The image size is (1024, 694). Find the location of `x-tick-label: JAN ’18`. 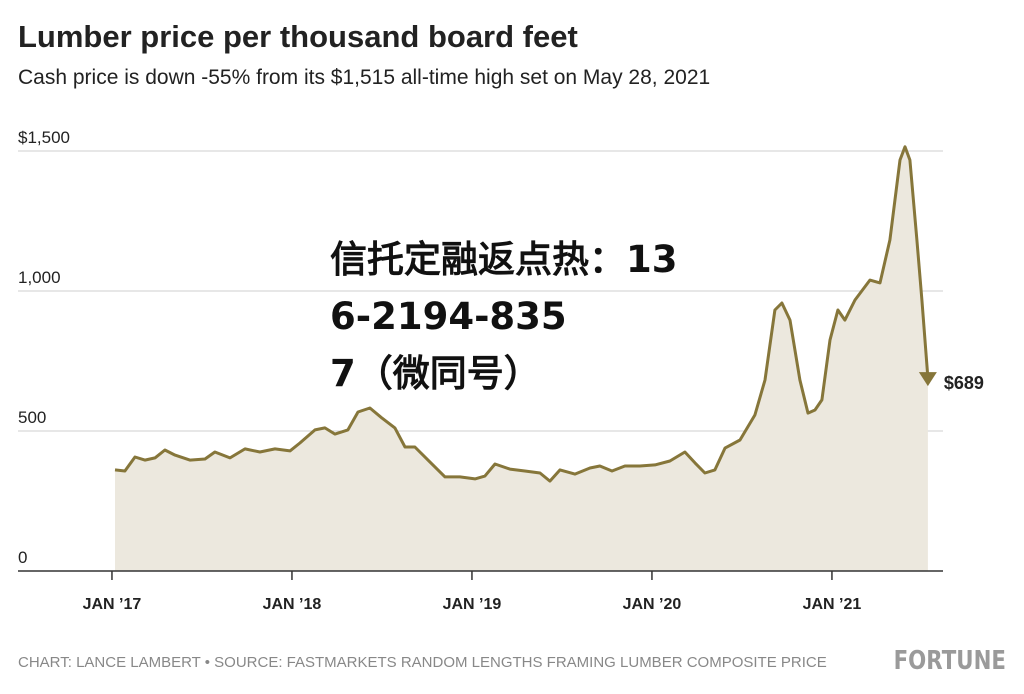

x-tick-label: JAN ’18 is located at coordinates (292, 604).